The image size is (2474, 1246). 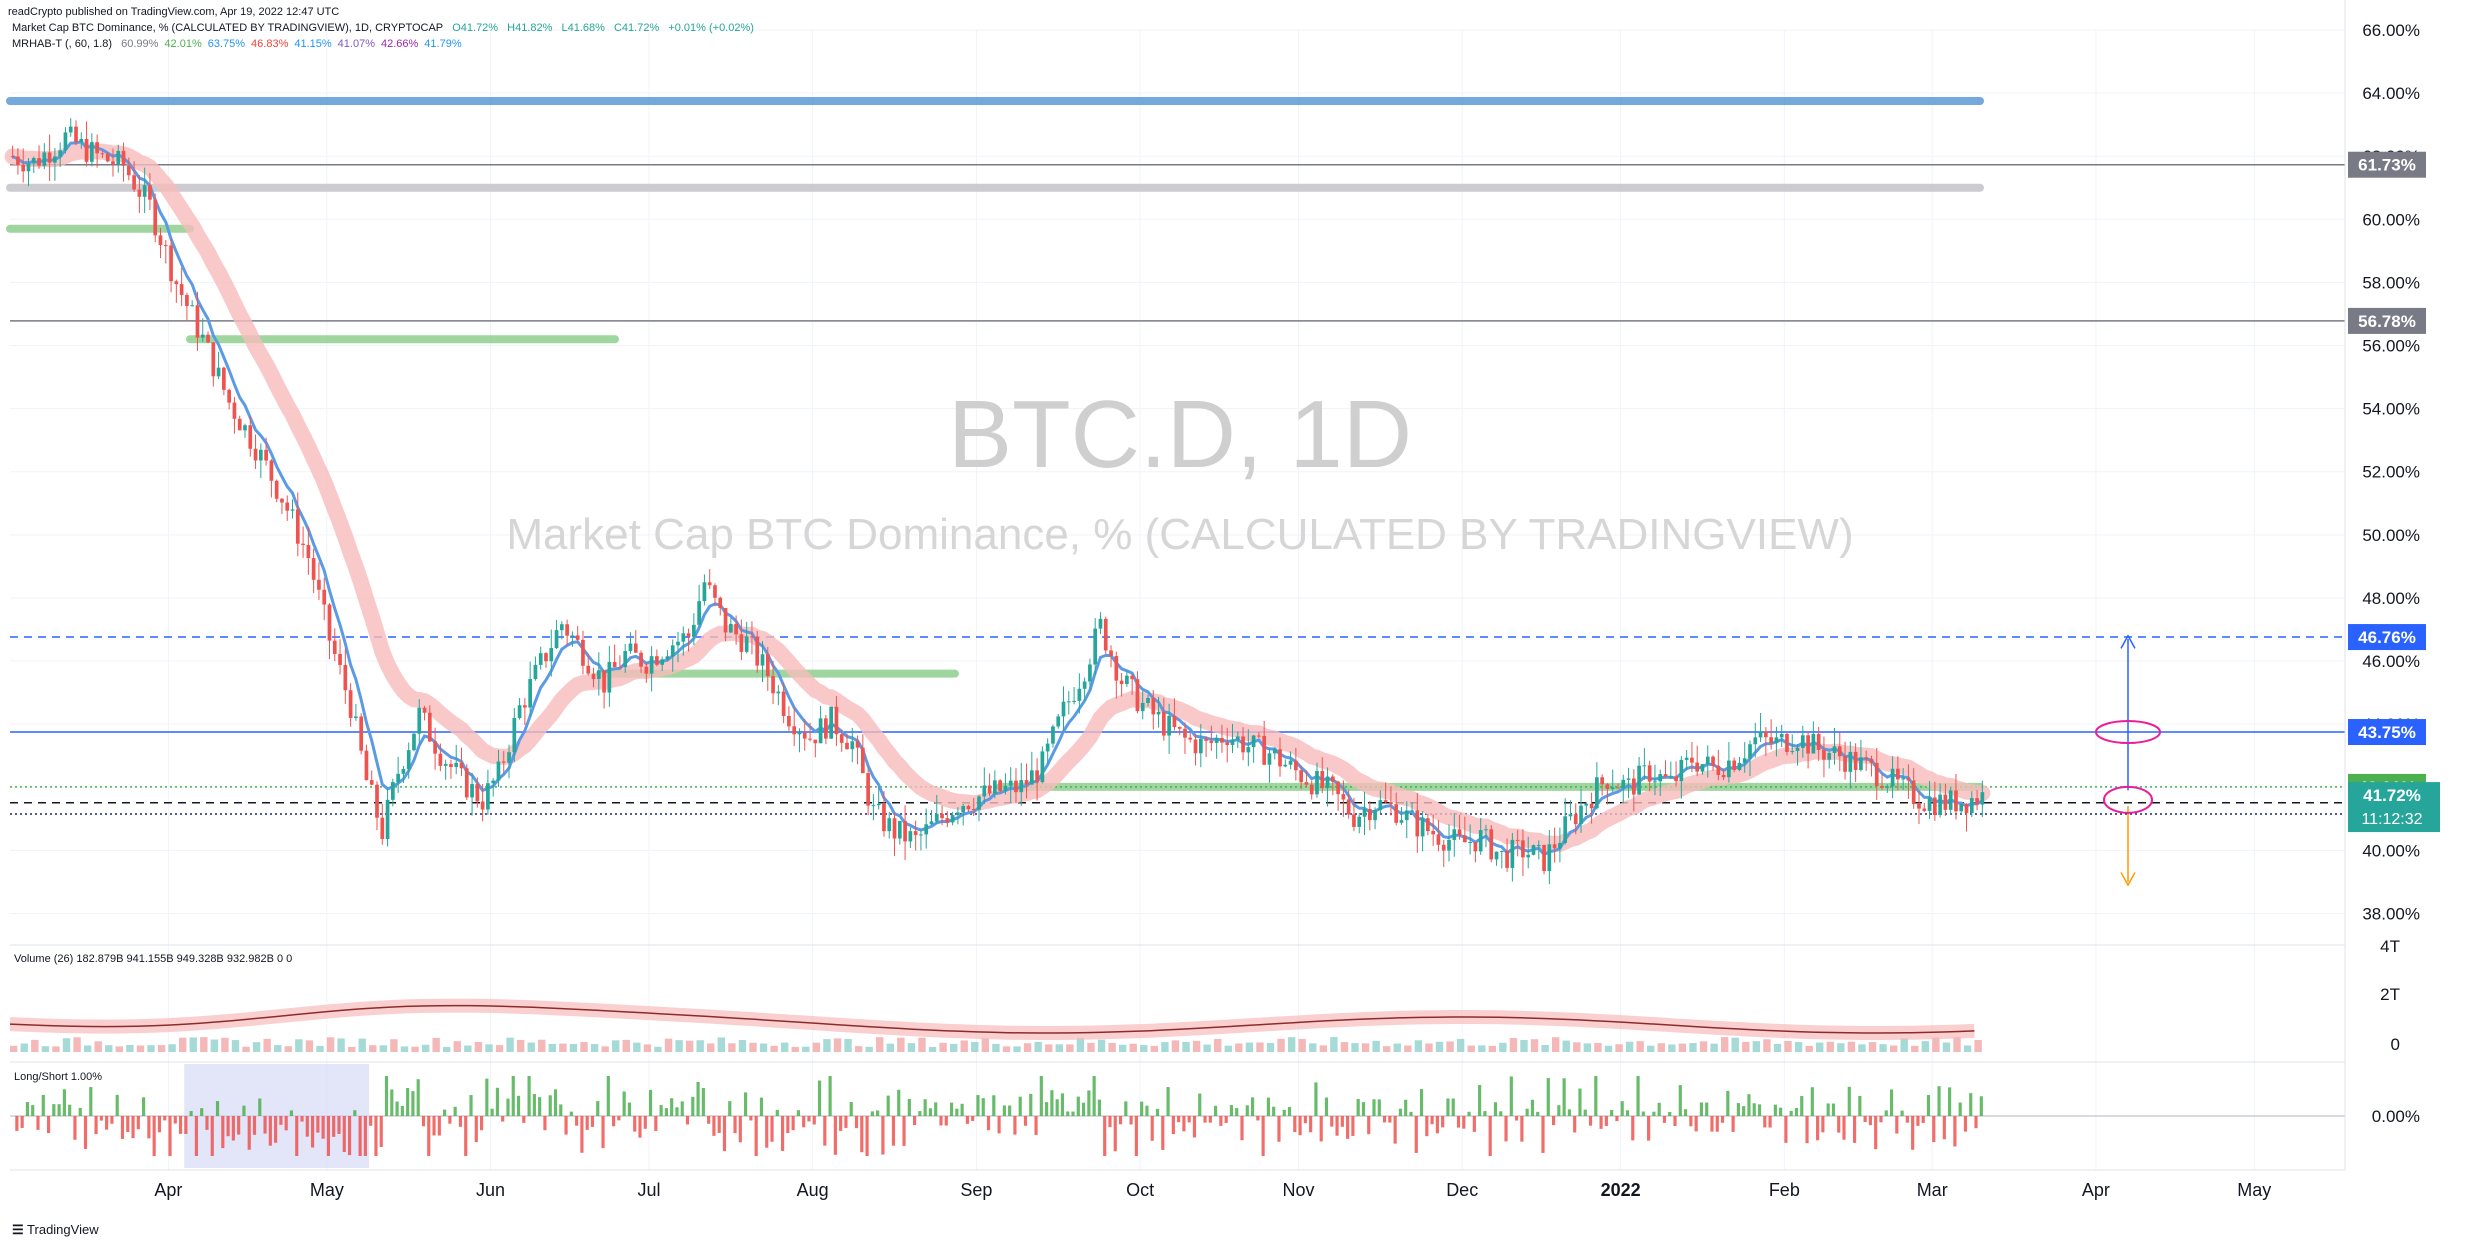 What do you see at coordinates (636, 28) in the screenshot?
I see `ohlc-close: C41.72%` at bounding box center [636, 28].